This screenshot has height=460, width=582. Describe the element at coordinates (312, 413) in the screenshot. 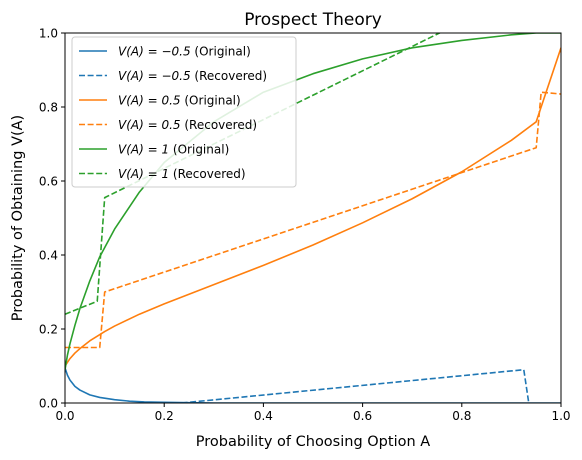

I see `x-axis-ticks: 0.0 0.2 0.4 0.6 0.8 1.0` at that location.